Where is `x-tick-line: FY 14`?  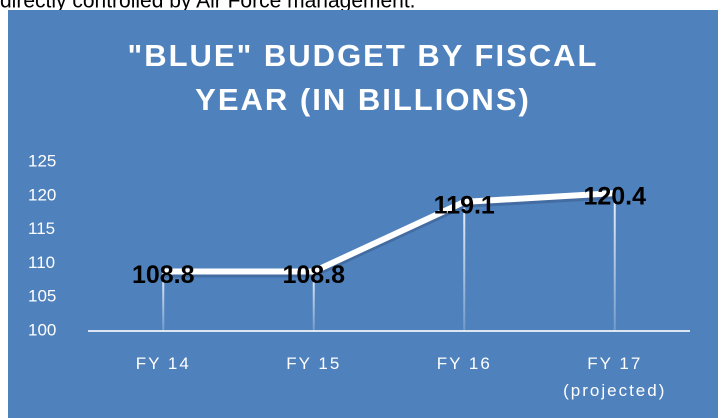
x-tick-line: FY 14 is located at coordinates (163, 363).